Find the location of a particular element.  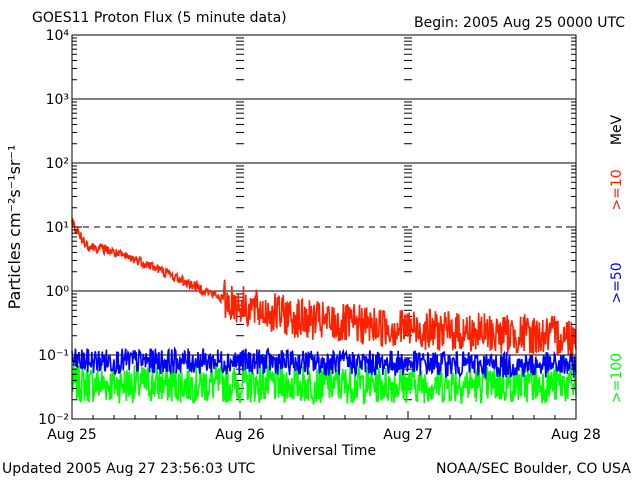

series-line-ge50 is located at coordinates (324, 362).